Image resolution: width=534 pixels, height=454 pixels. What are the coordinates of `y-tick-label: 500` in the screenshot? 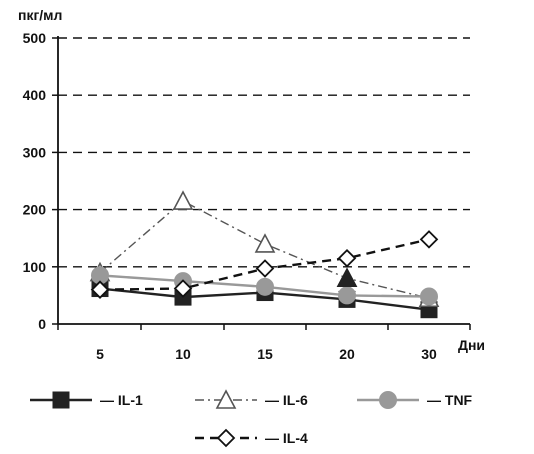 It's located at (35, 38).